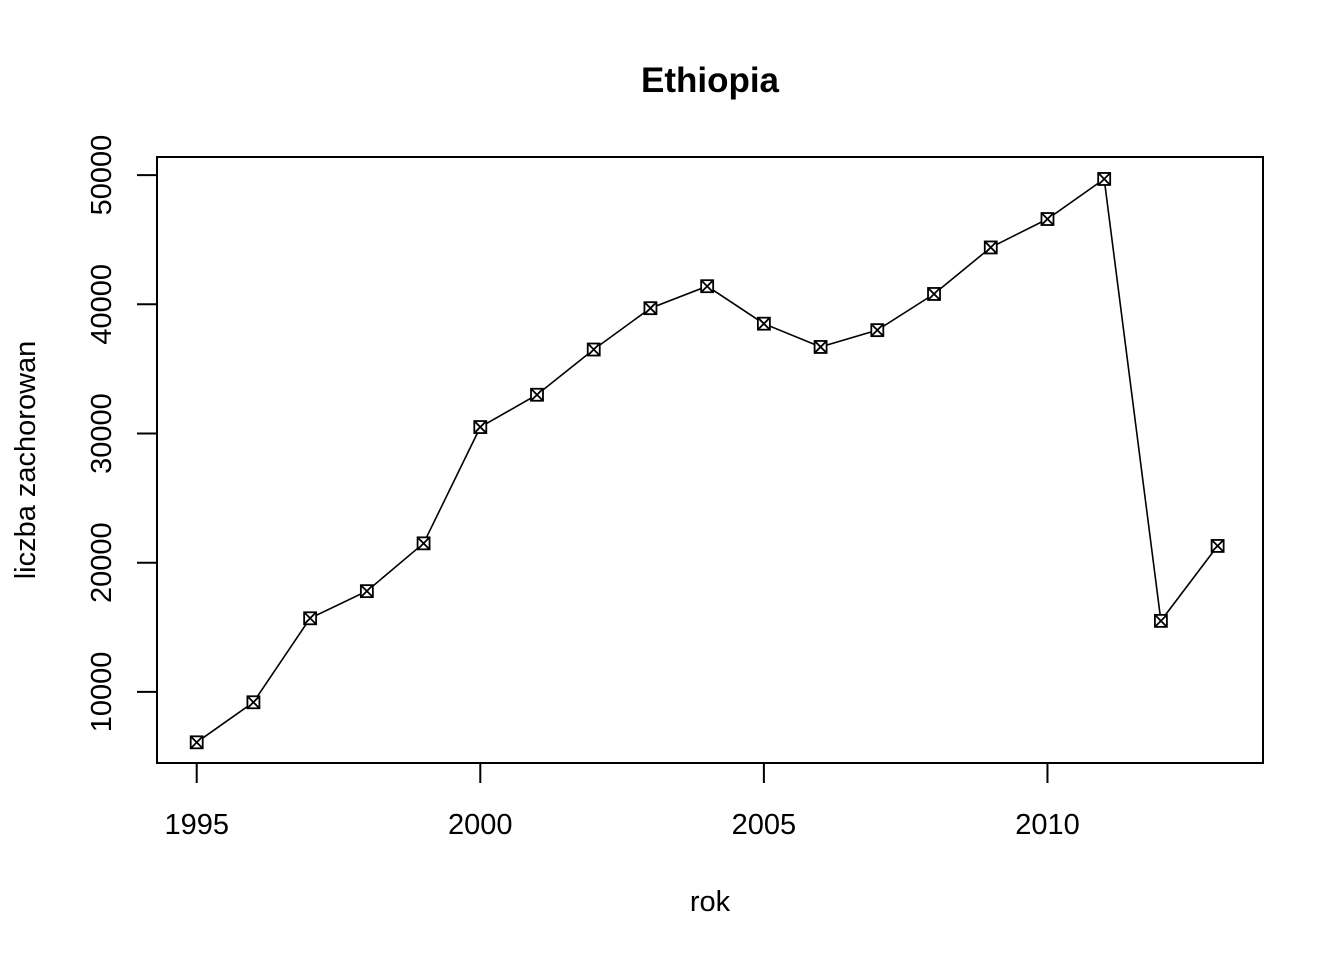 The image size is (1344, 960). What do you see at coordinates (102, 692) in the screenshot?
I see `y-tick-label: 10000` at bounding box center [102, 692].